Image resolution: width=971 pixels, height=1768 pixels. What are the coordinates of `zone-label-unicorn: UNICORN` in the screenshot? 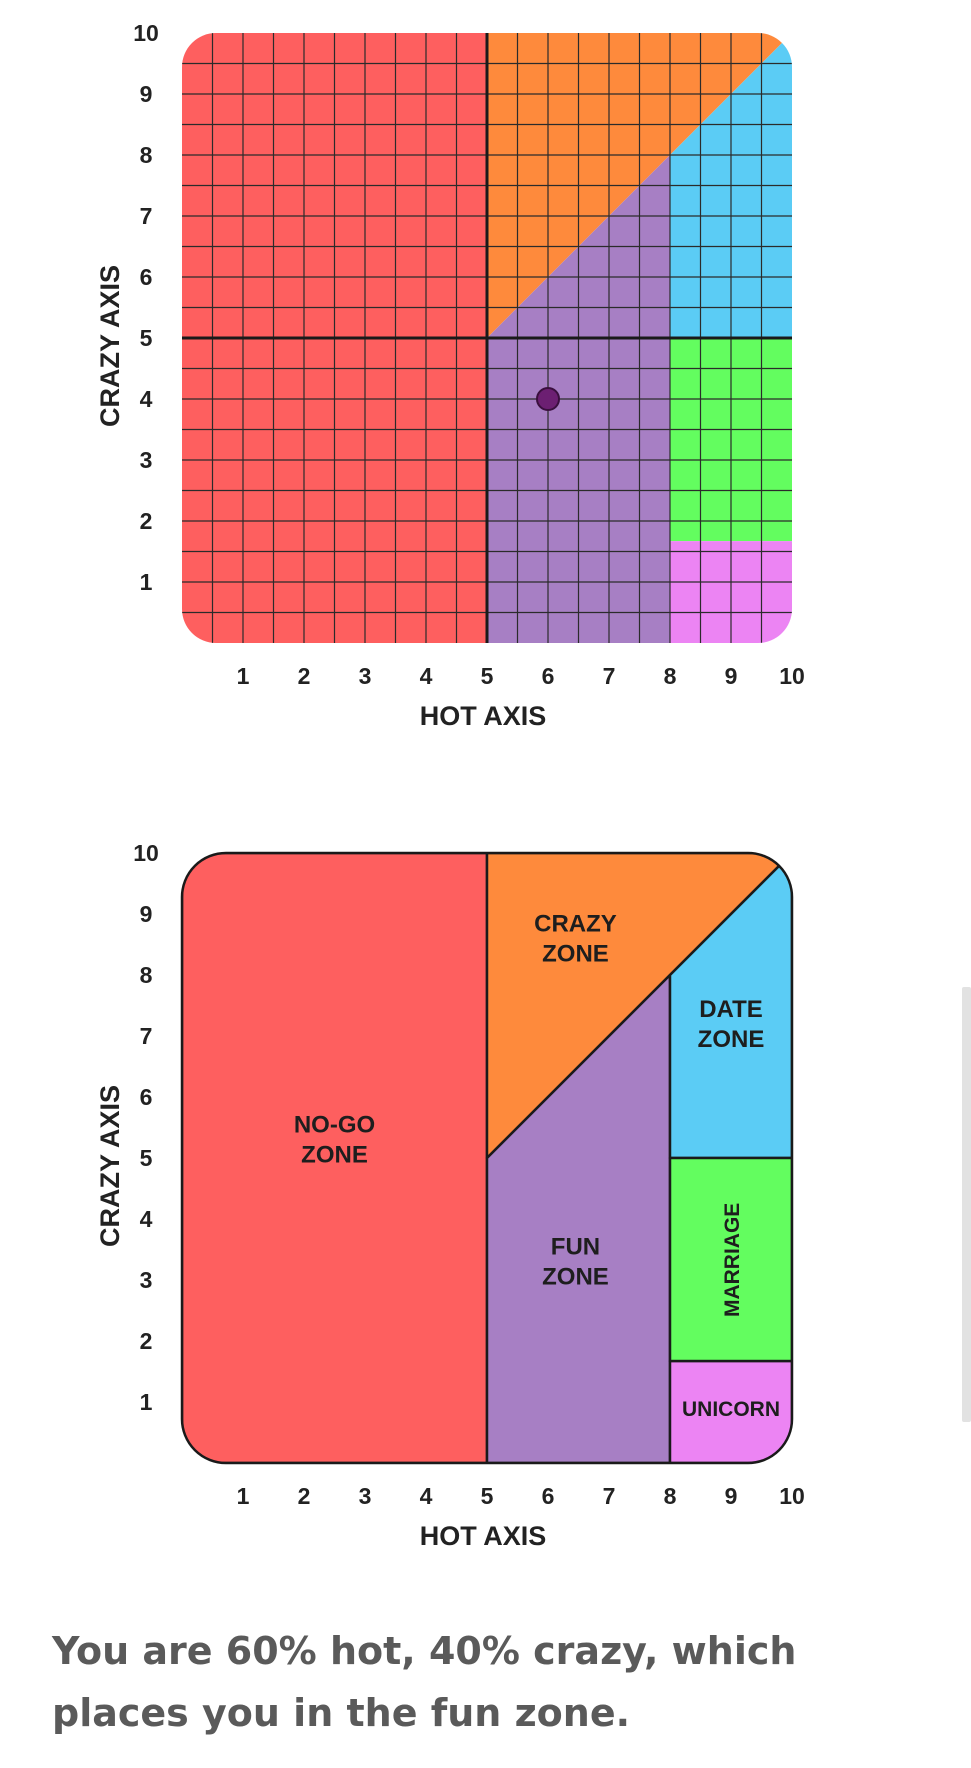 It's located at (731, 1409).